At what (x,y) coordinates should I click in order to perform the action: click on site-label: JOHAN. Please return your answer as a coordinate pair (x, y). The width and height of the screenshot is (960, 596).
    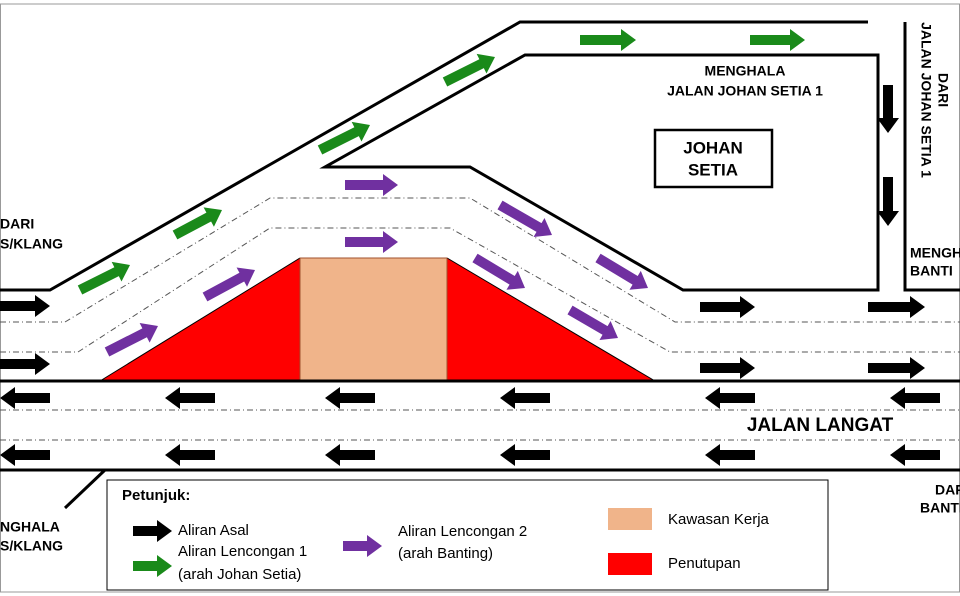
    Looking at the image, I should click on (713, 147).